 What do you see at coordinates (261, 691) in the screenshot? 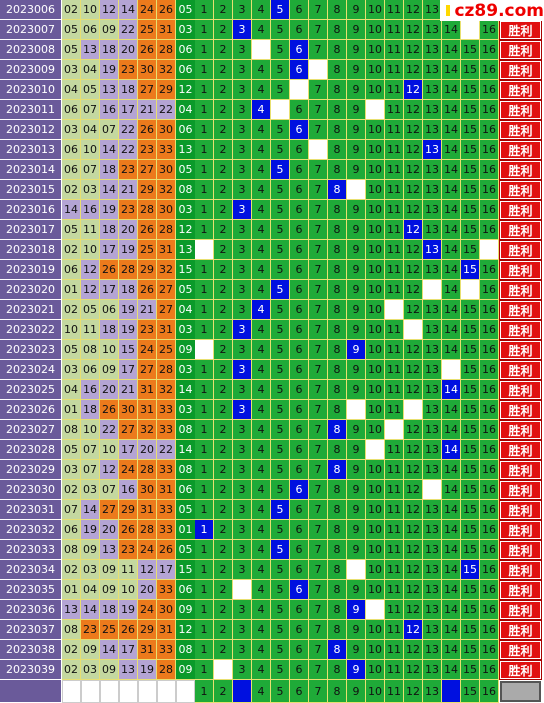
I see `footer-cell: 4` at bounding box center [261, 691].